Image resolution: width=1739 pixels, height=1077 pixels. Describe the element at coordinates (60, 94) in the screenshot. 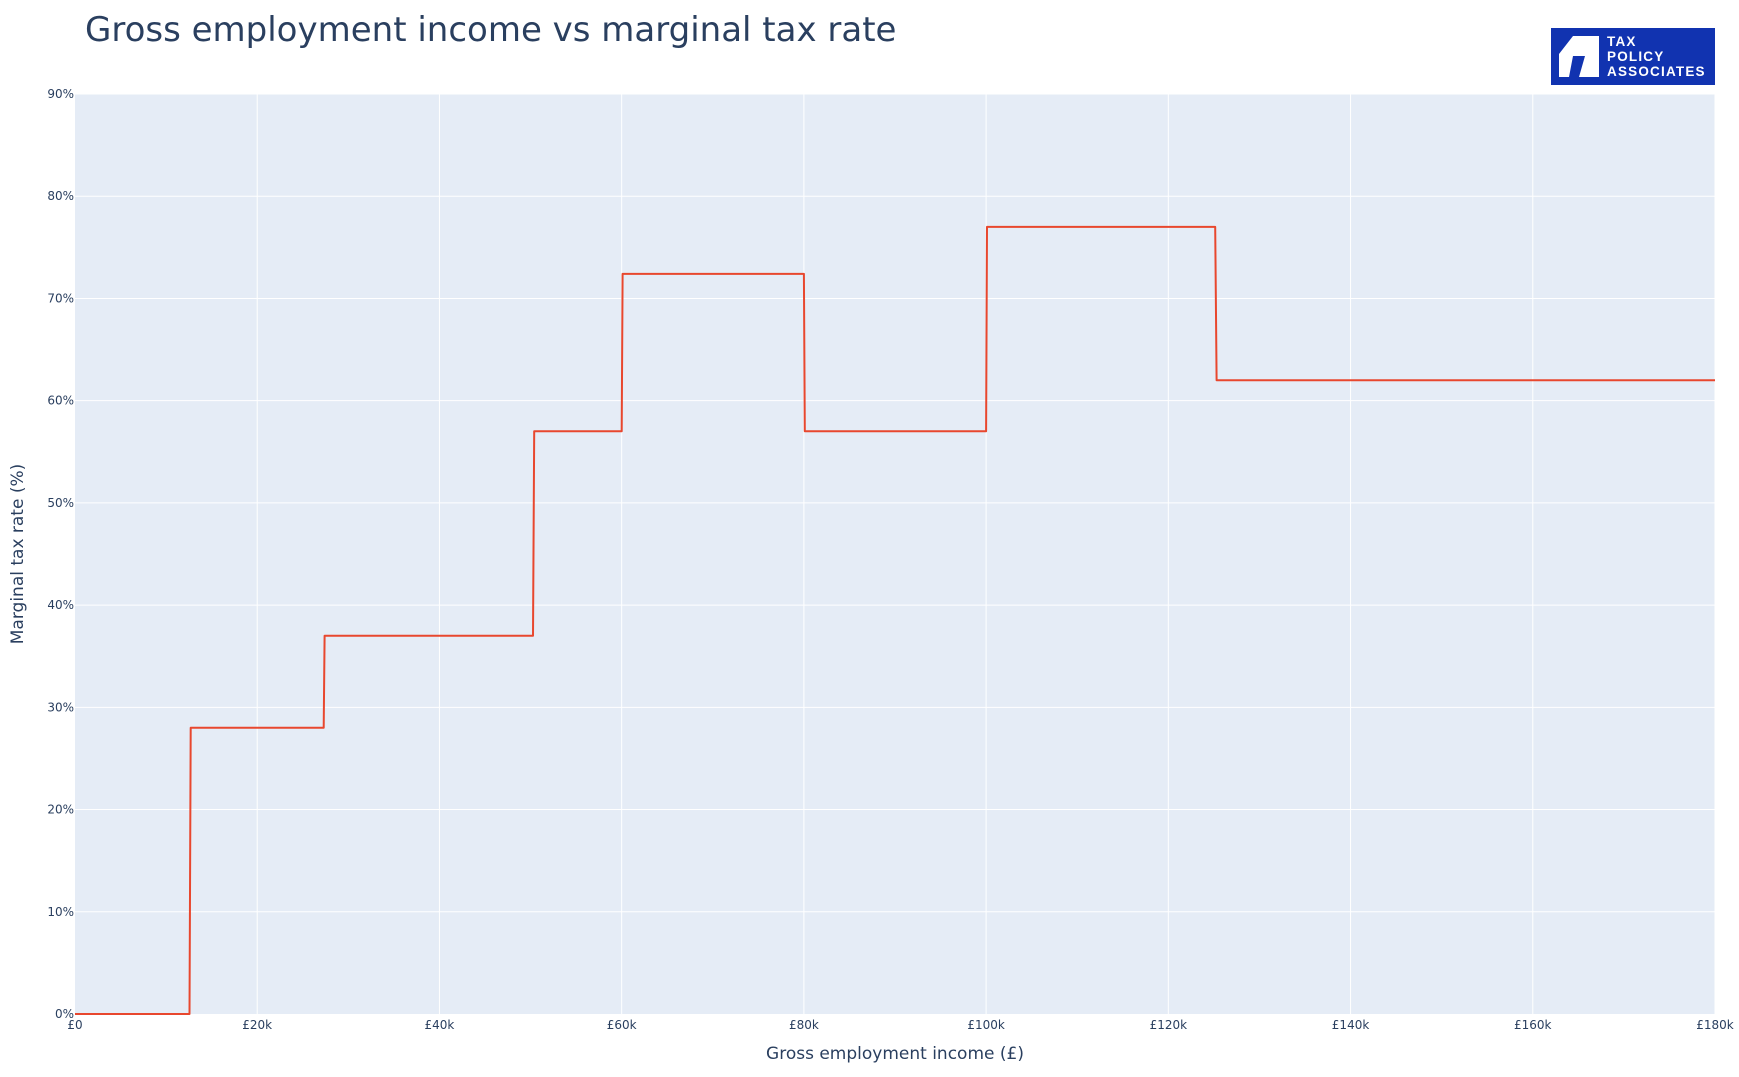

I see `y-tick-label: 90%` at that location.